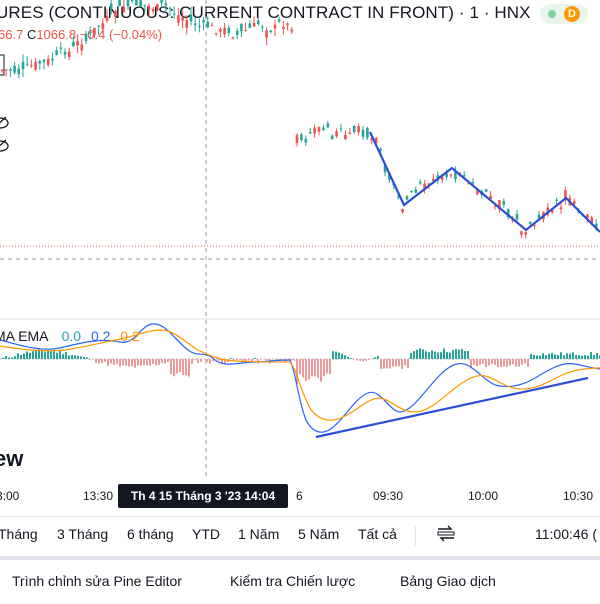 The width and height of the screenshot is (600, 604). Describe the element at coordinates (19, 534) in the screenshot. I see `range-button-month: Tháng` at that location.